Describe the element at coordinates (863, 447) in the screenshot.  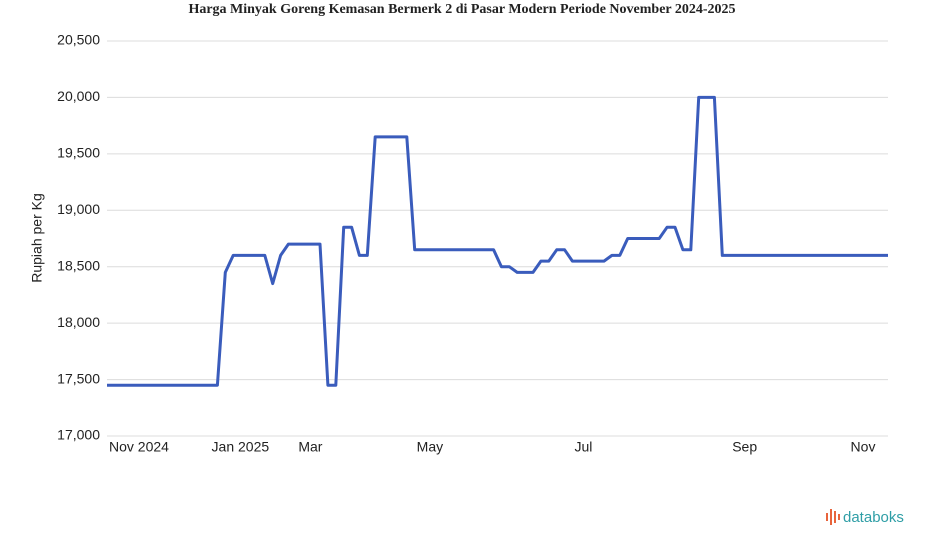
I see `x-tick-label: Nov` at that location.